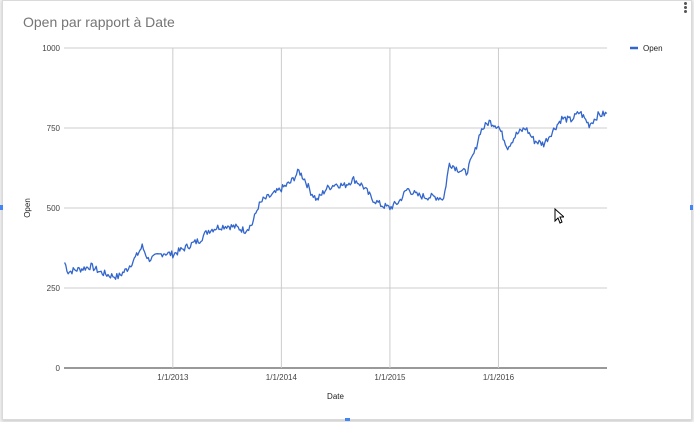 This screenshot has height=422, width=694. What do you see at coordinates (99, 22) in the screenshot?
I see `chart-title: Open par rapport à Date` at bounding box center [99, 22].